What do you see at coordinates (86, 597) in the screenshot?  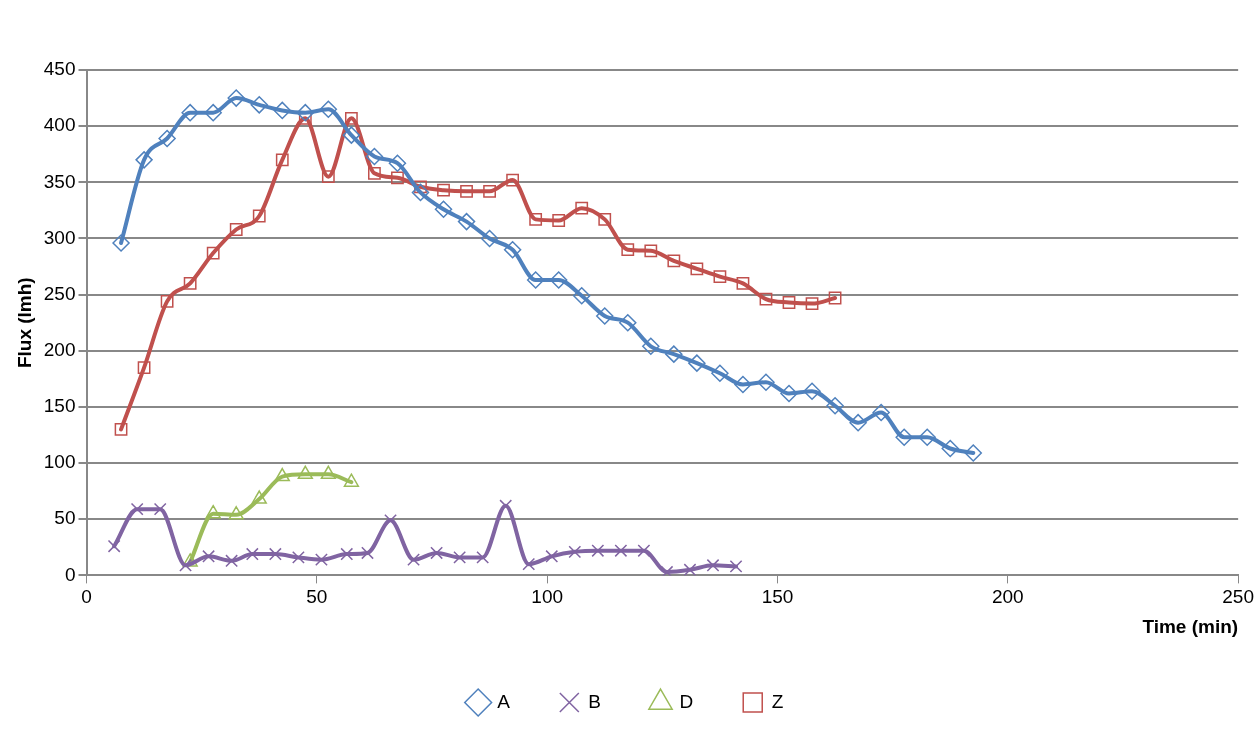 I see `x-tick-label: 0` at bounding box center [86, 597].